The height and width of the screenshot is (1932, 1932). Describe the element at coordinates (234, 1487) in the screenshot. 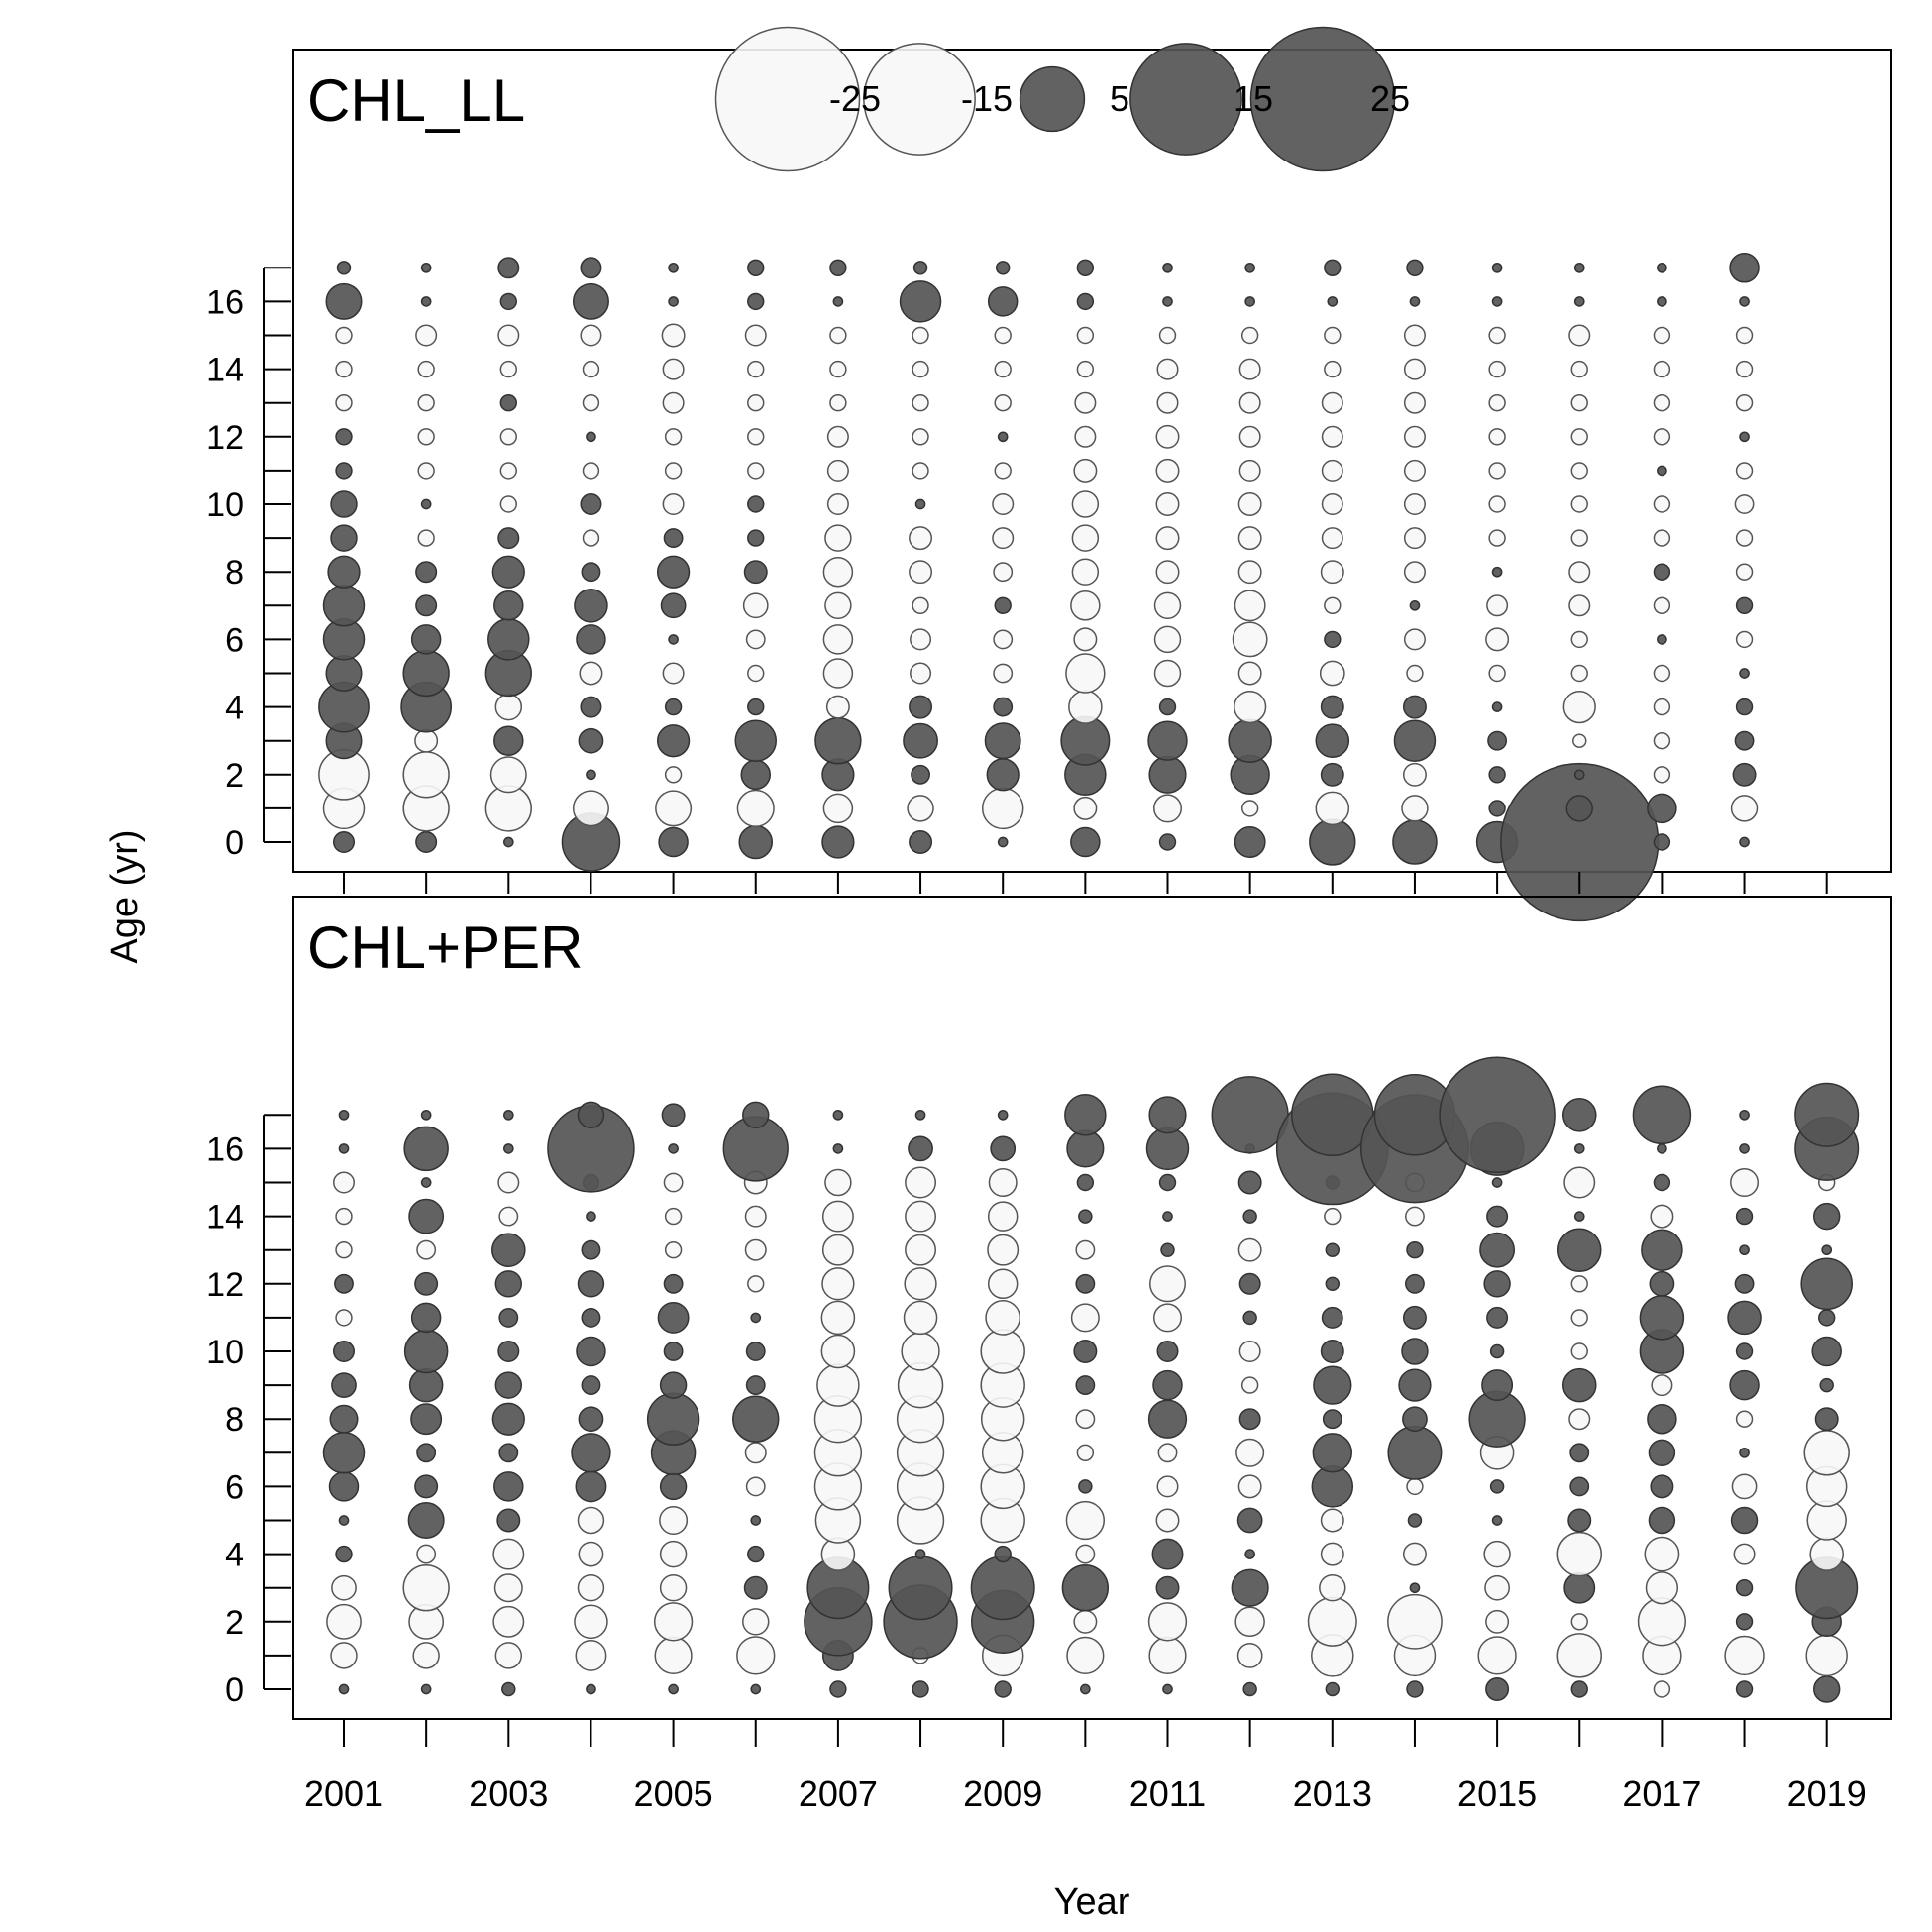

I see `y-tick-label: 6` at that location.